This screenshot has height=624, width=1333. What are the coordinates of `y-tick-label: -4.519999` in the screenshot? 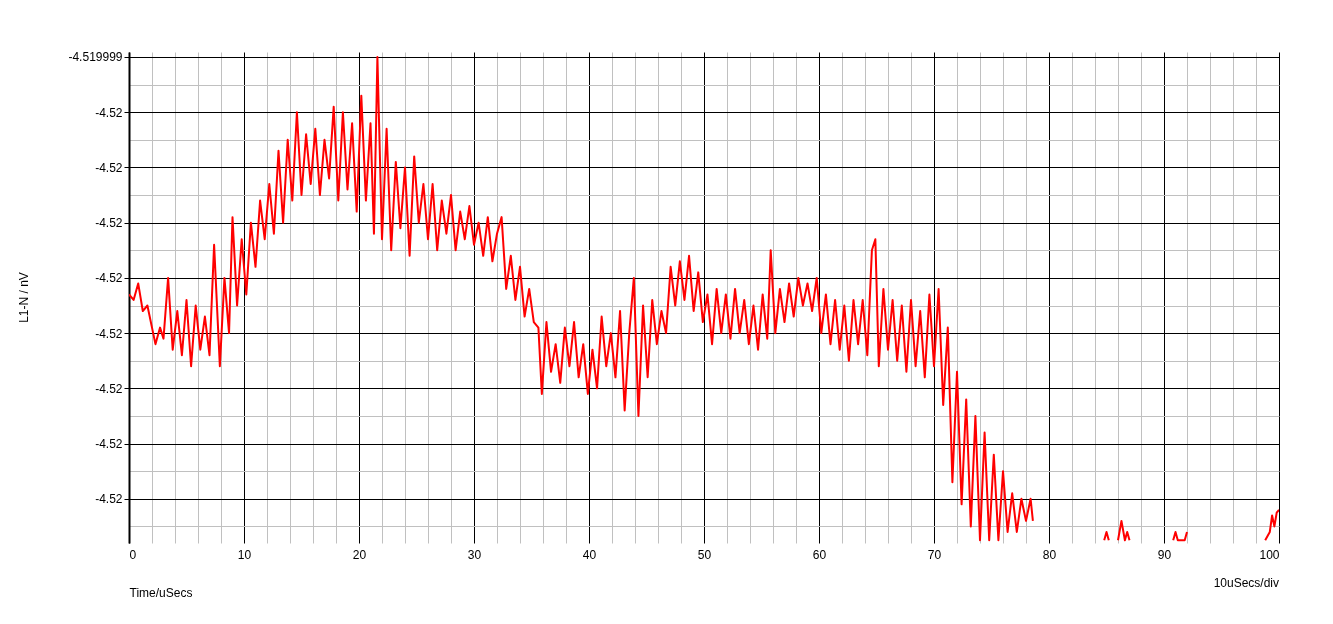 It's located at (95, 57).